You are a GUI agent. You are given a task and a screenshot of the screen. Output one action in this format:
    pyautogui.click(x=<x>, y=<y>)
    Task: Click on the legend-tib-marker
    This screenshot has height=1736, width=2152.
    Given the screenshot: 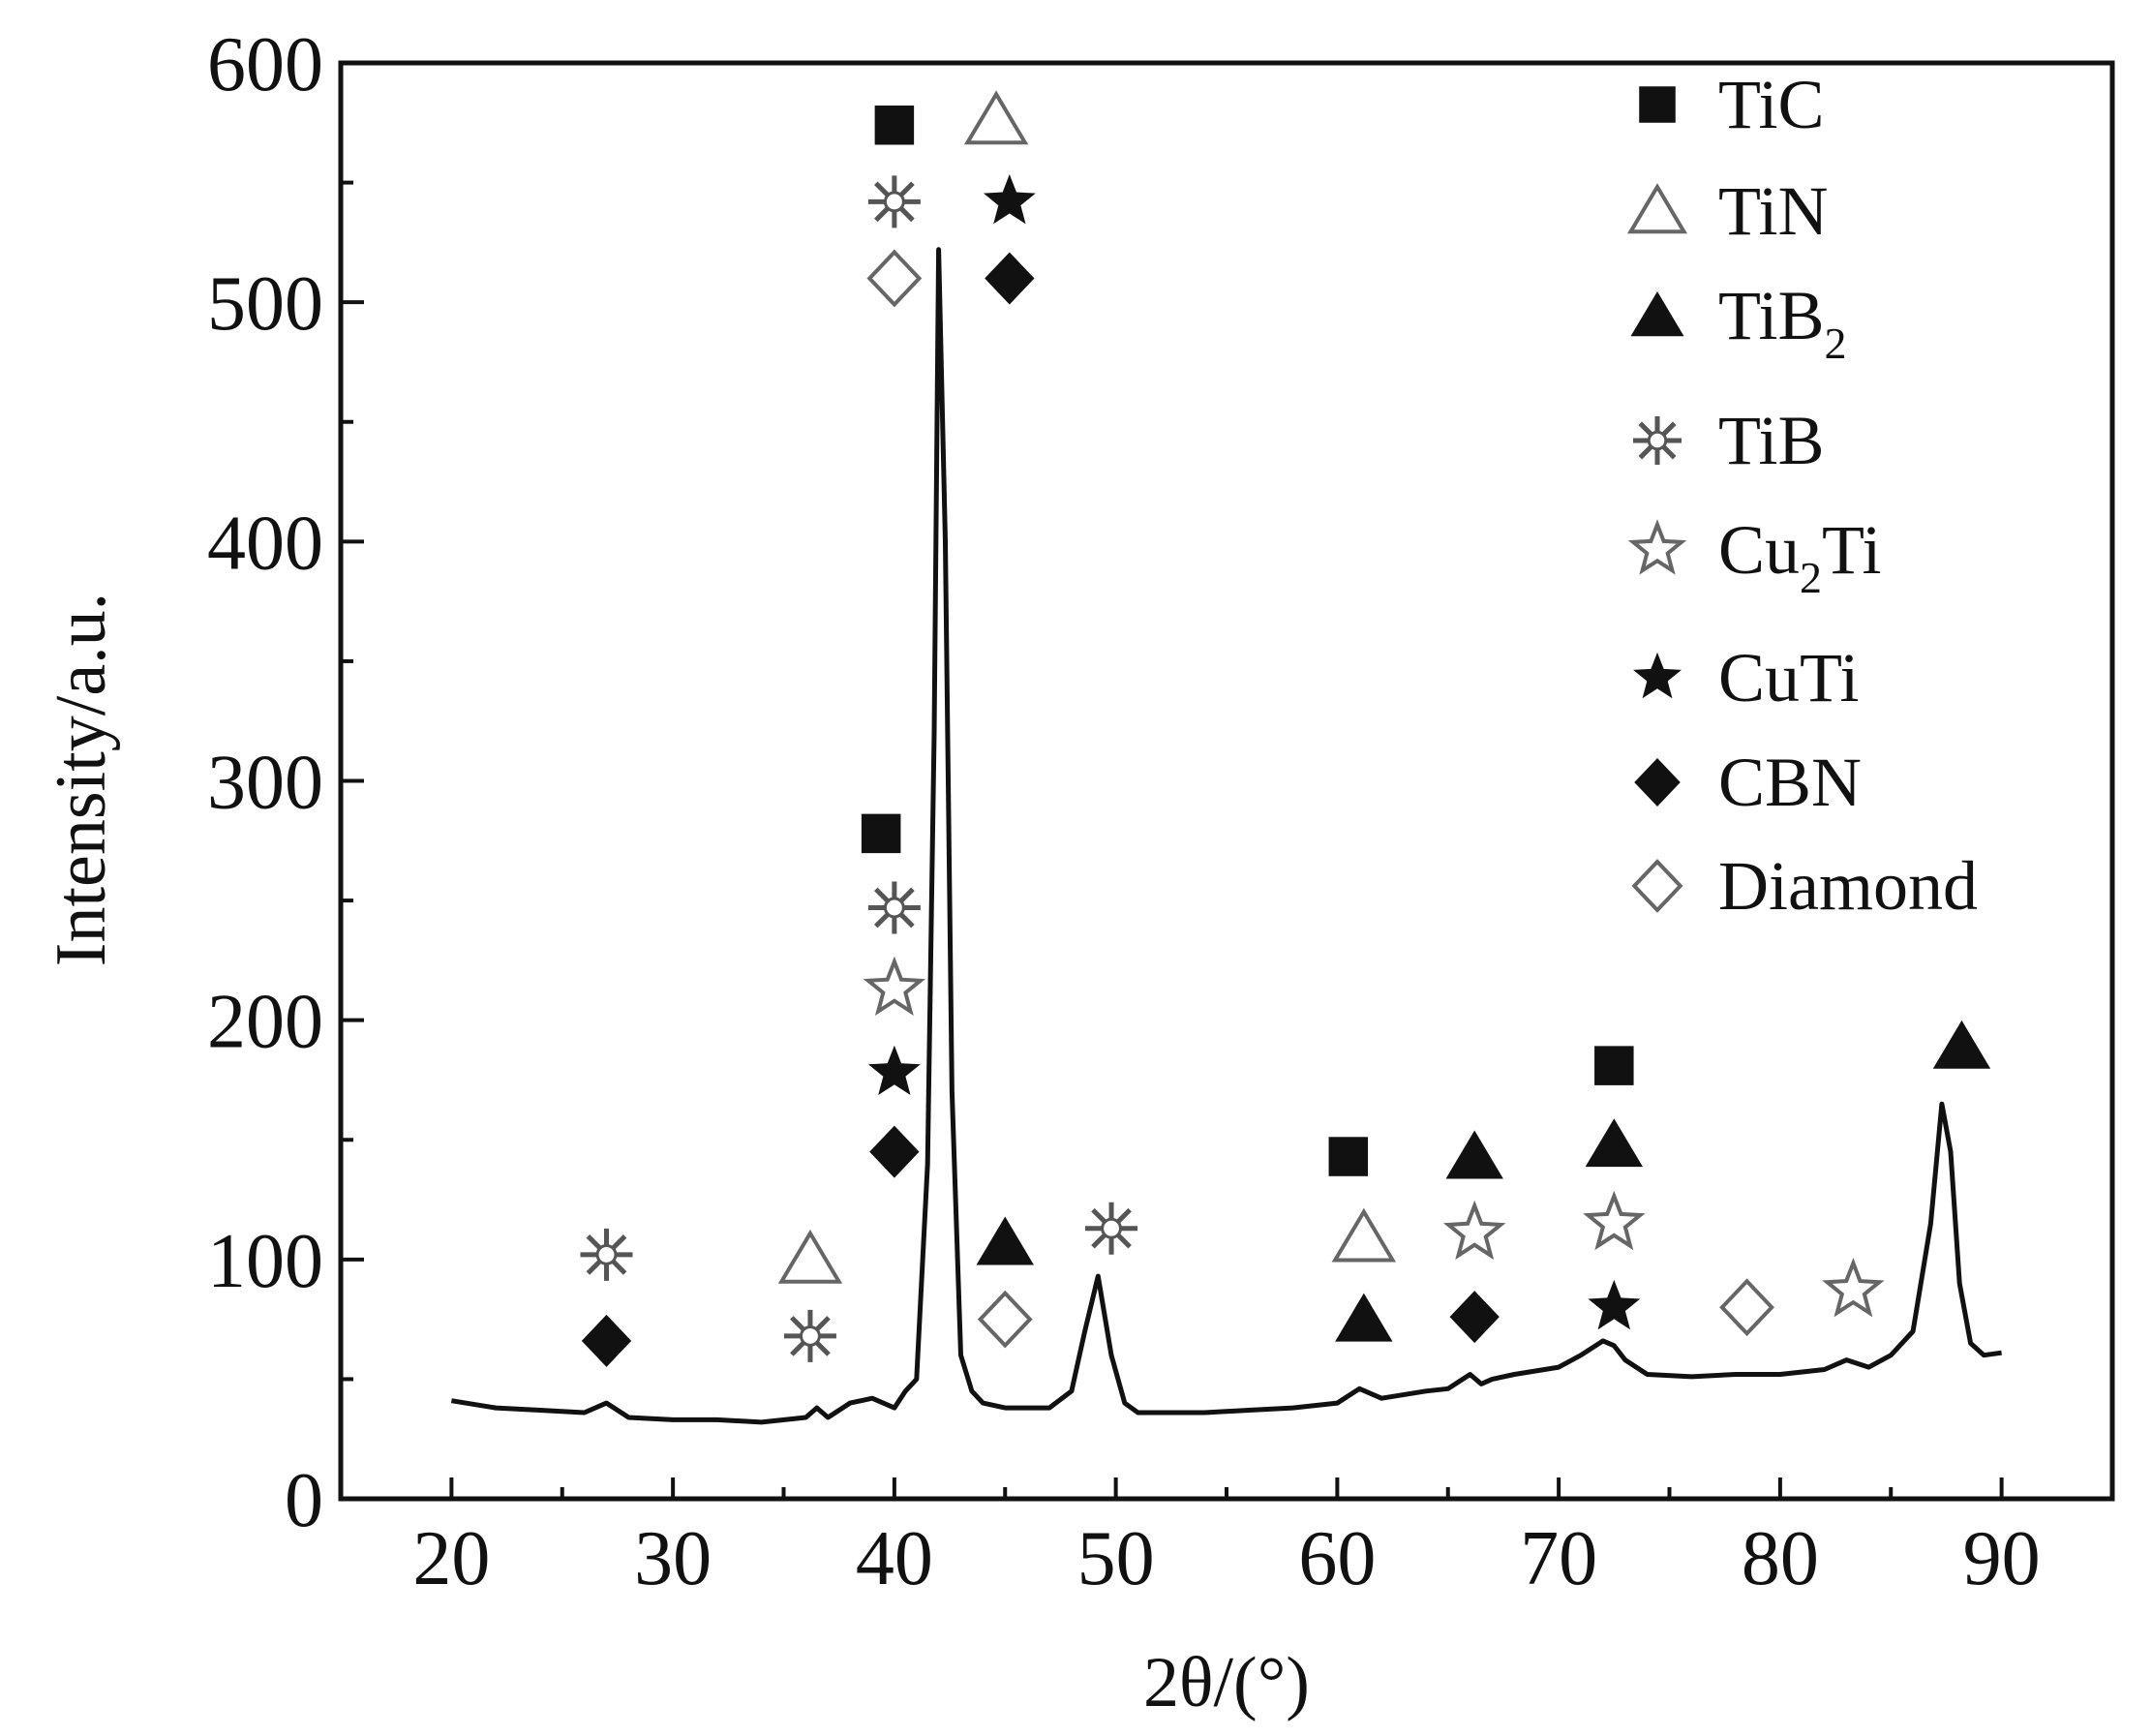 What is the action you would take?
    pyautogui.click(x=1657, y=440)
    